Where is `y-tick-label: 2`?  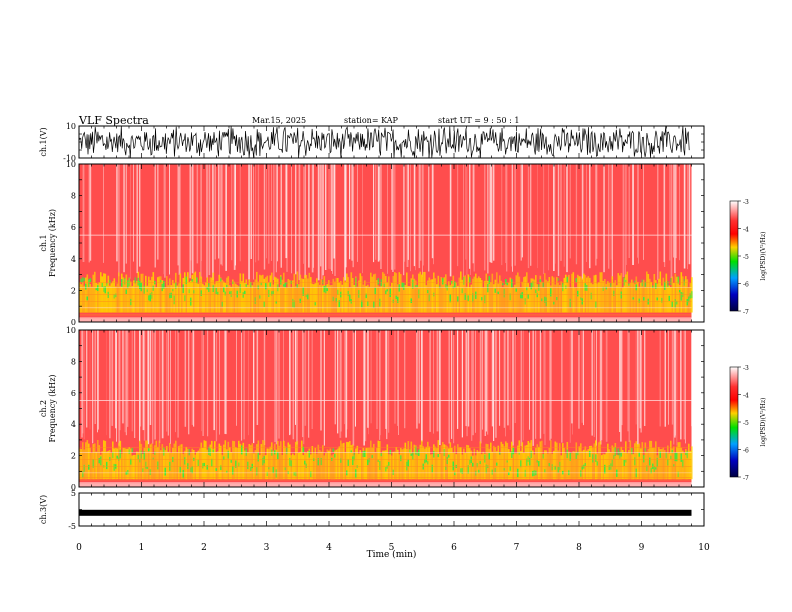 y-tick-label: 2 is located at coordinates (73, 456).